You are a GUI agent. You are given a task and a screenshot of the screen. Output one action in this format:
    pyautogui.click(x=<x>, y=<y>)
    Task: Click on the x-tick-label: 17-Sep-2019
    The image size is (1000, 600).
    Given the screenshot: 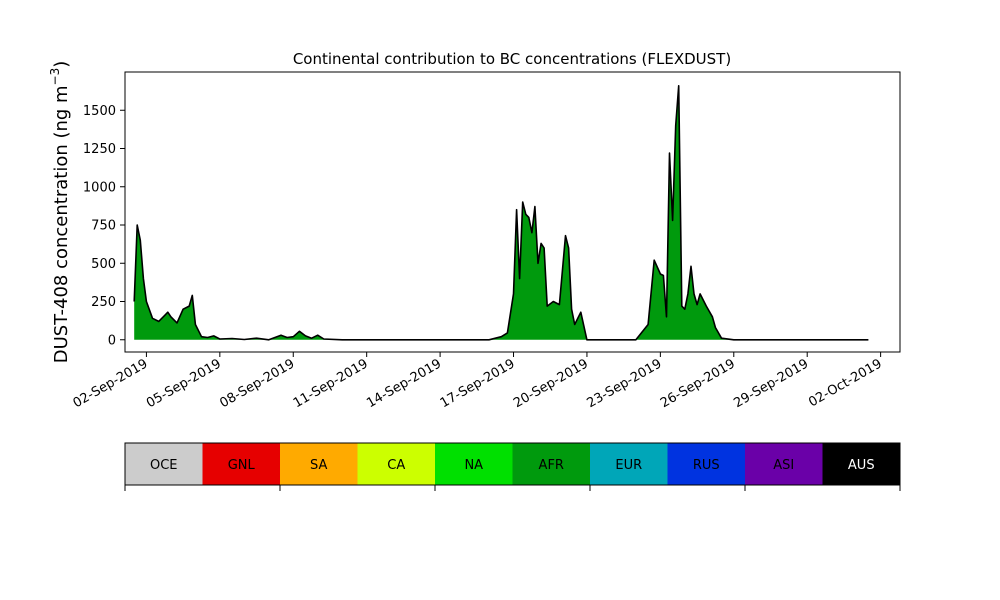 What is the action you would take?
    pyautogui.click(x=478, y=383)
    